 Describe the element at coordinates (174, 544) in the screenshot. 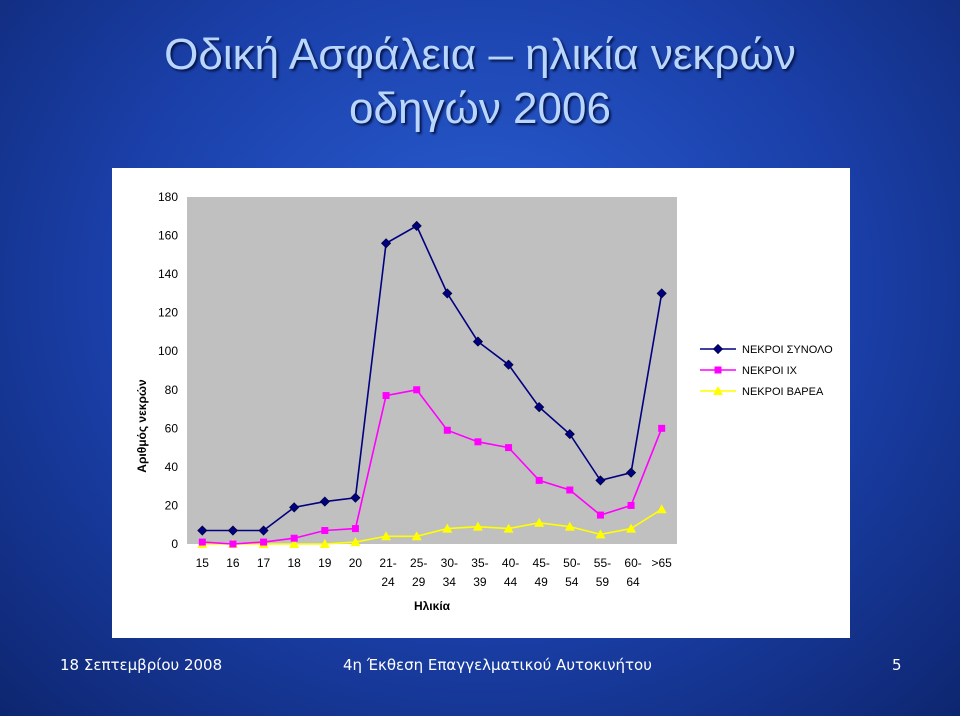

I see `y-tick-label: 0` at that location.